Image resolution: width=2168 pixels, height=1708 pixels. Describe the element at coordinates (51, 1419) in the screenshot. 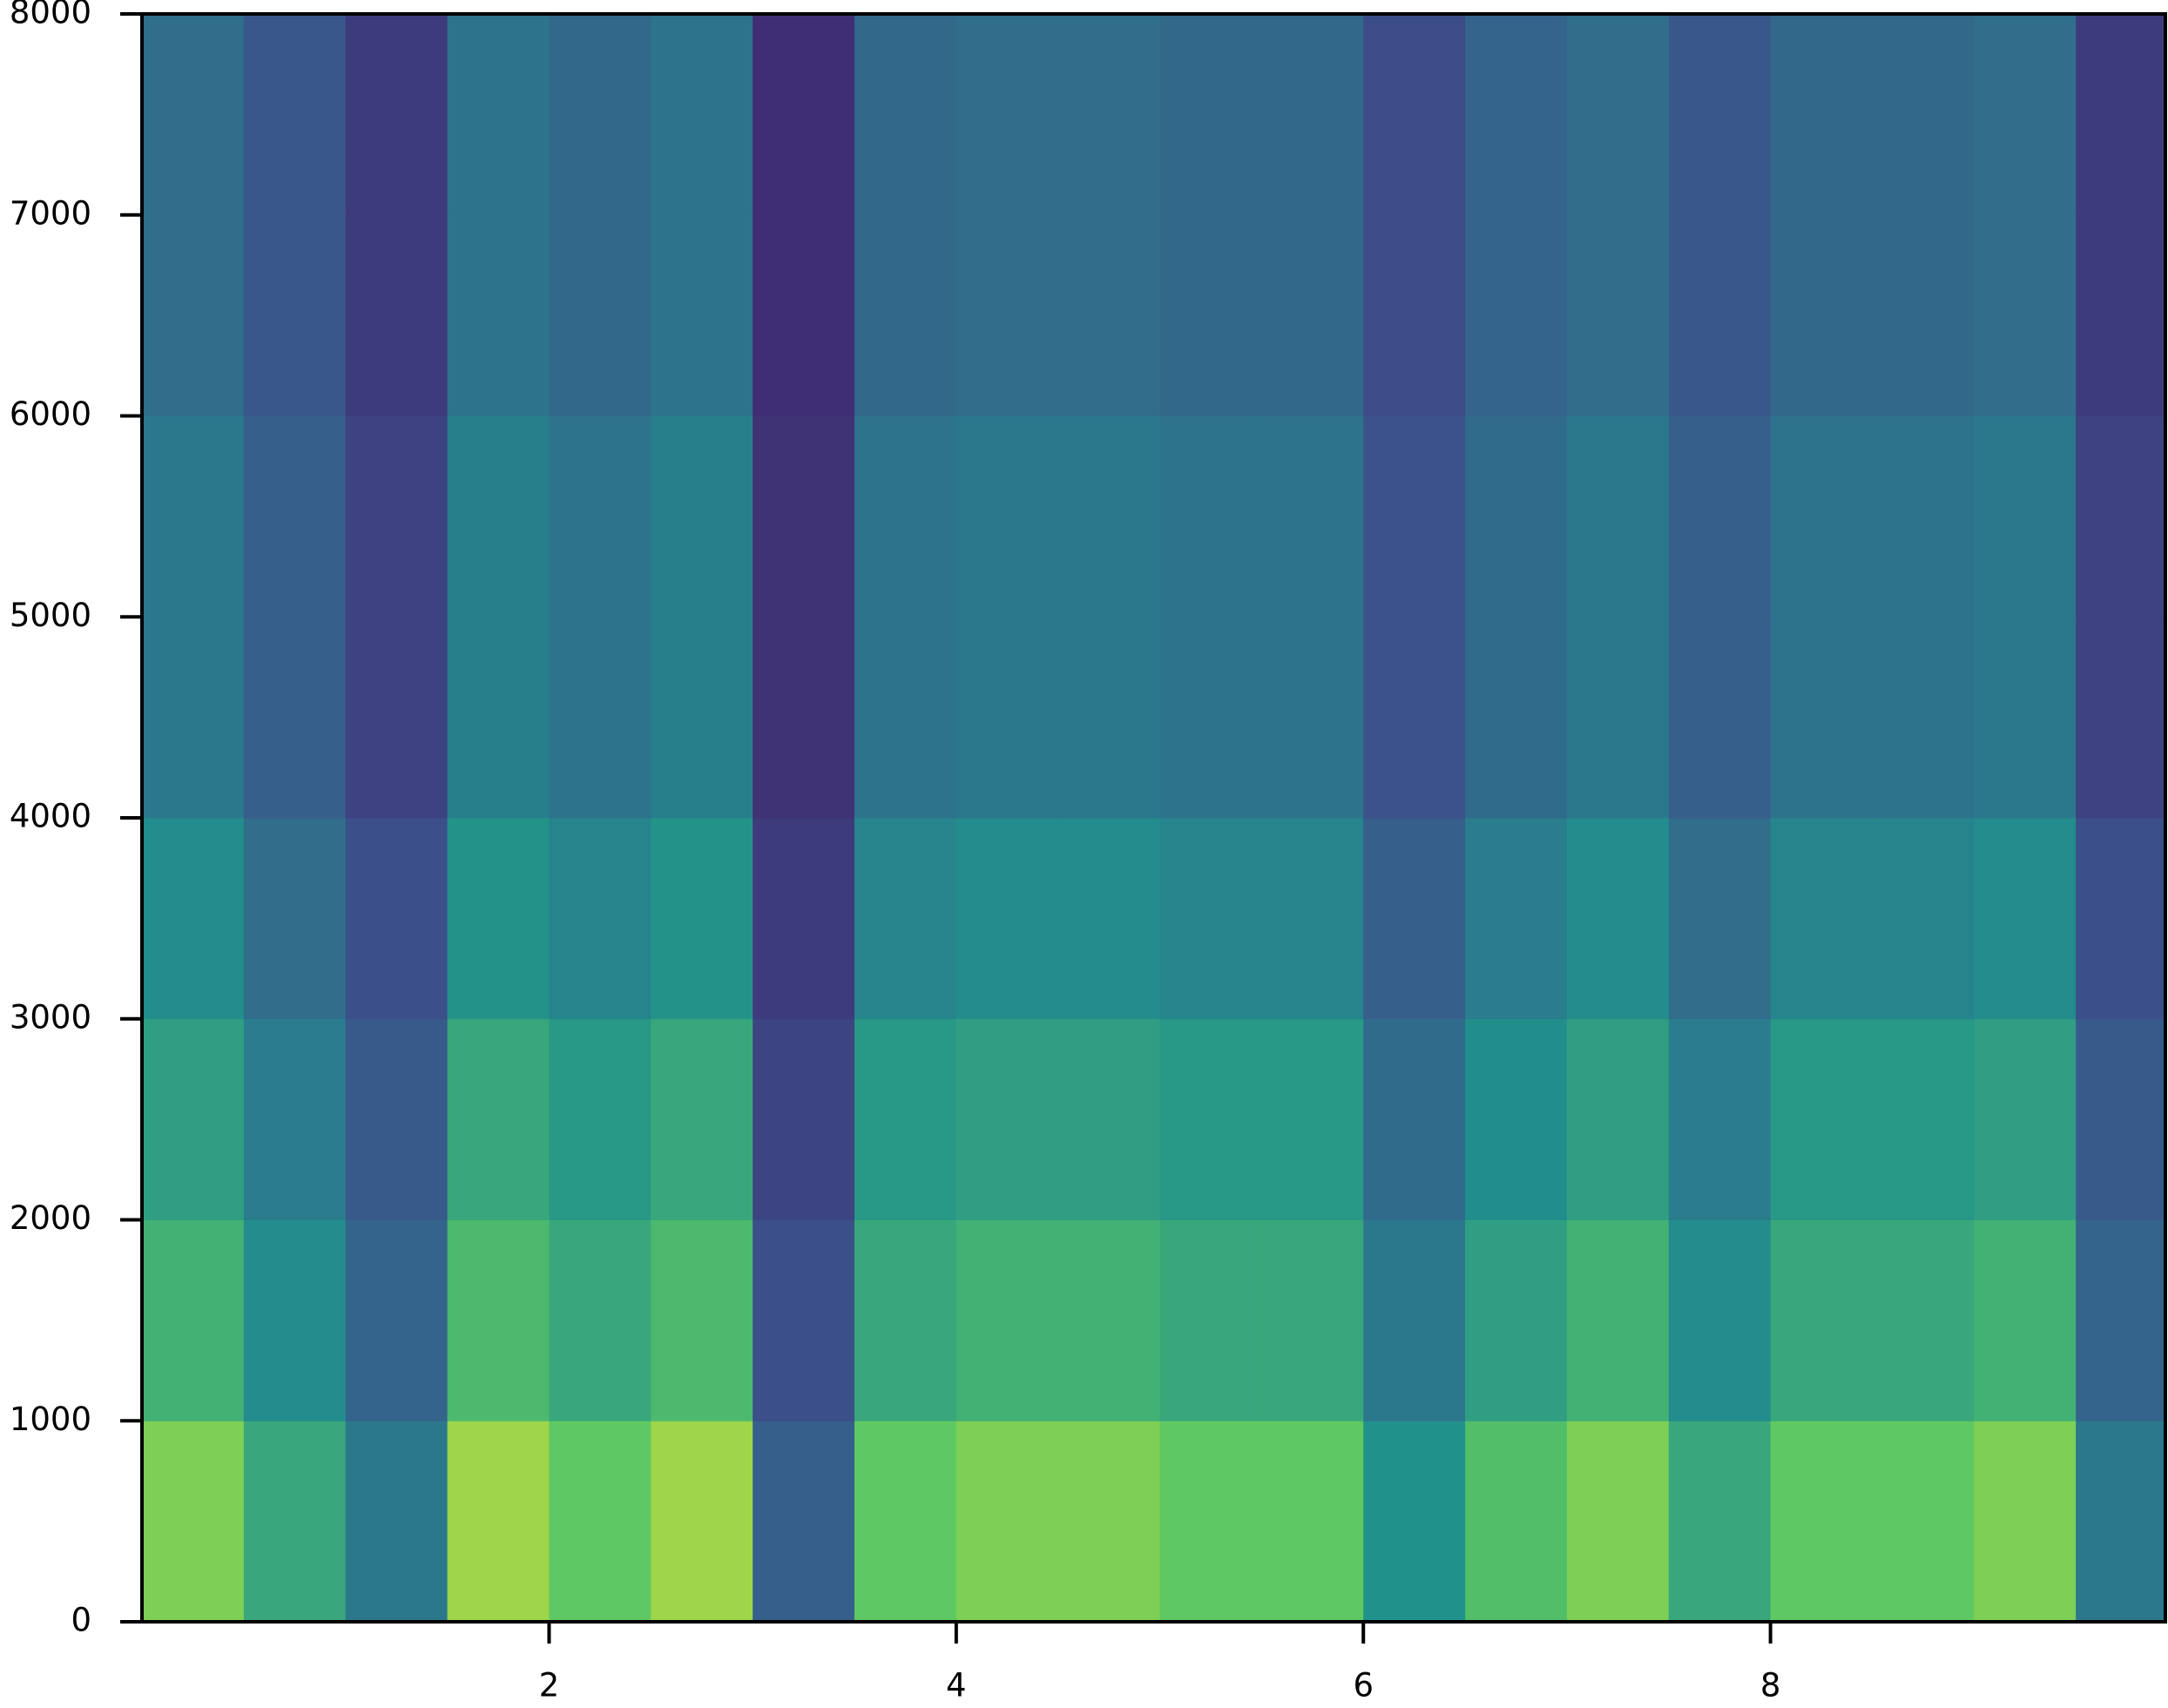

I see `y-tick-label: 1000` at that location.